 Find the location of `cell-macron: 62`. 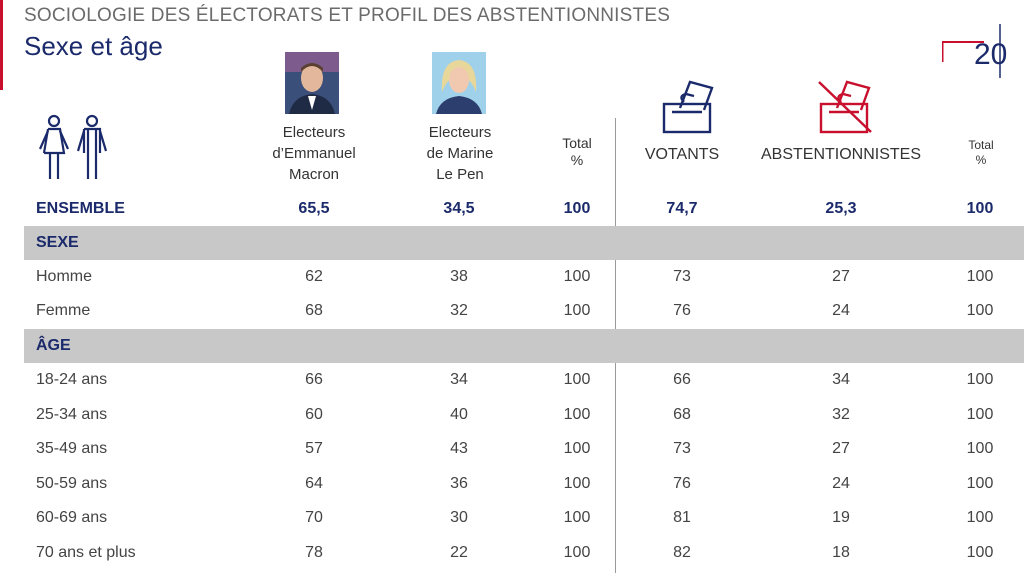

cell-macron: 62 is located at coordinates (314, 276).